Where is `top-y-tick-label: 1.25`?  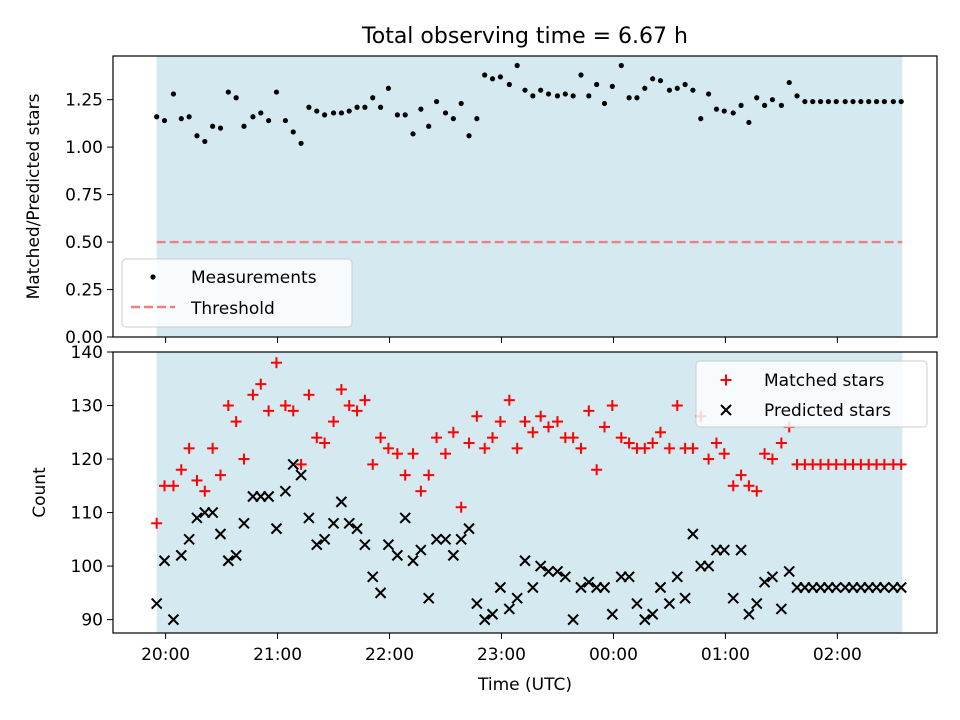
top-y-tick-label: 1.25 is located at coordinates (84, 101).